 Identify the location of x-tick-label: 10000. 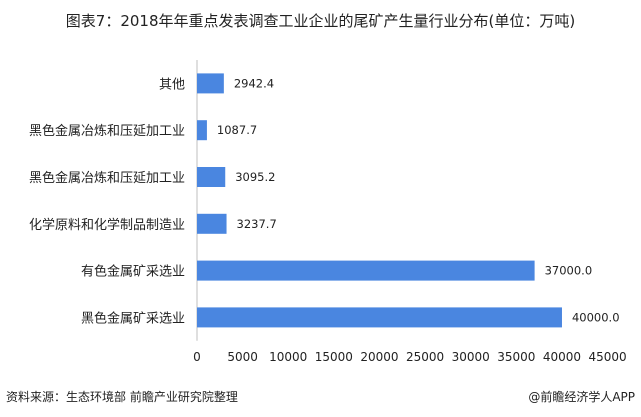
(288, 357).